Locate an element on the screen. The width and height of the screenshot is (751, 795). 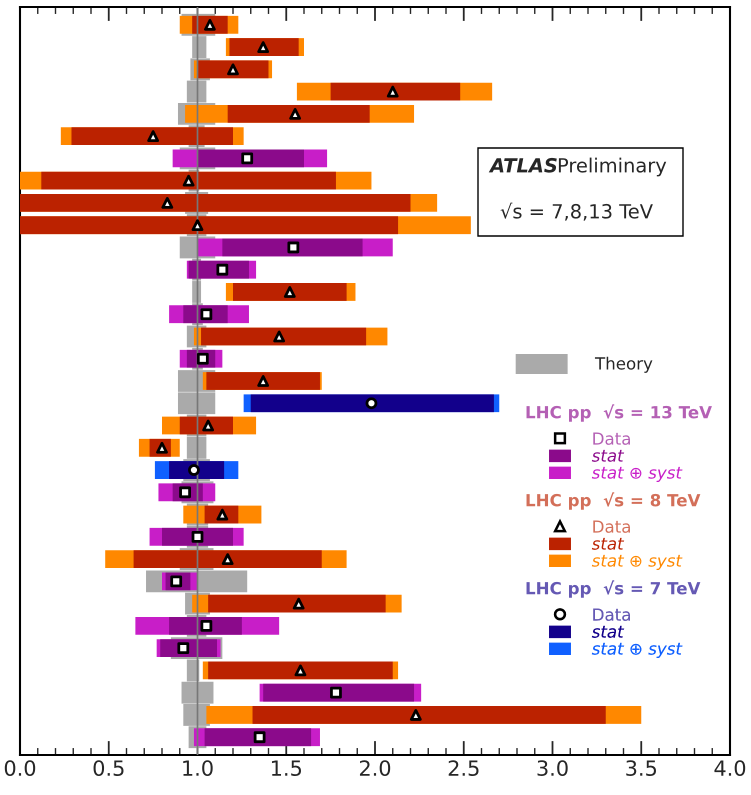
x-tick-label: 3.5 is located at coordinates (641, 768).